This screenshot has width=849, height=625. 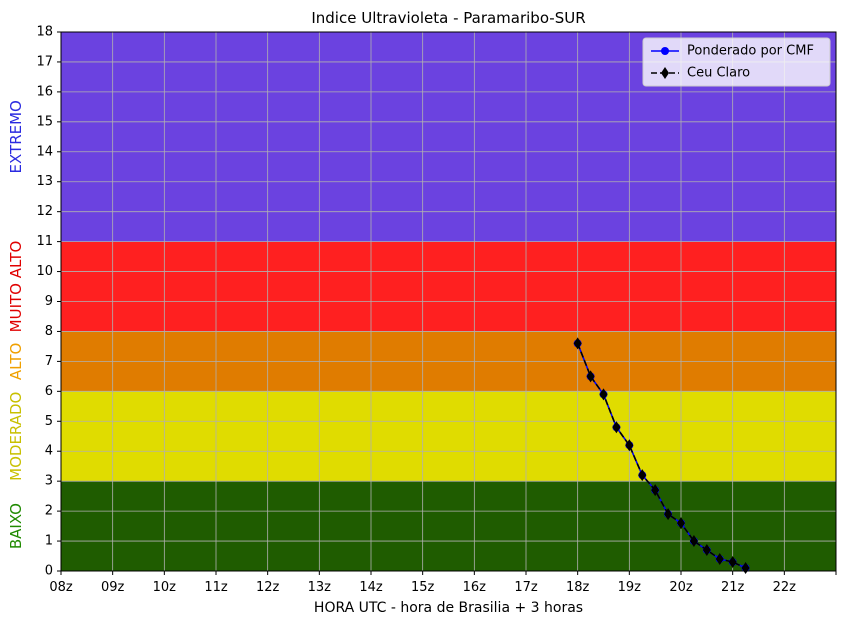 What do you see at coordinates (665, 73) in the screenshot?
I see `legend-marker-ceu-claro` at bounding box center [665, 73].